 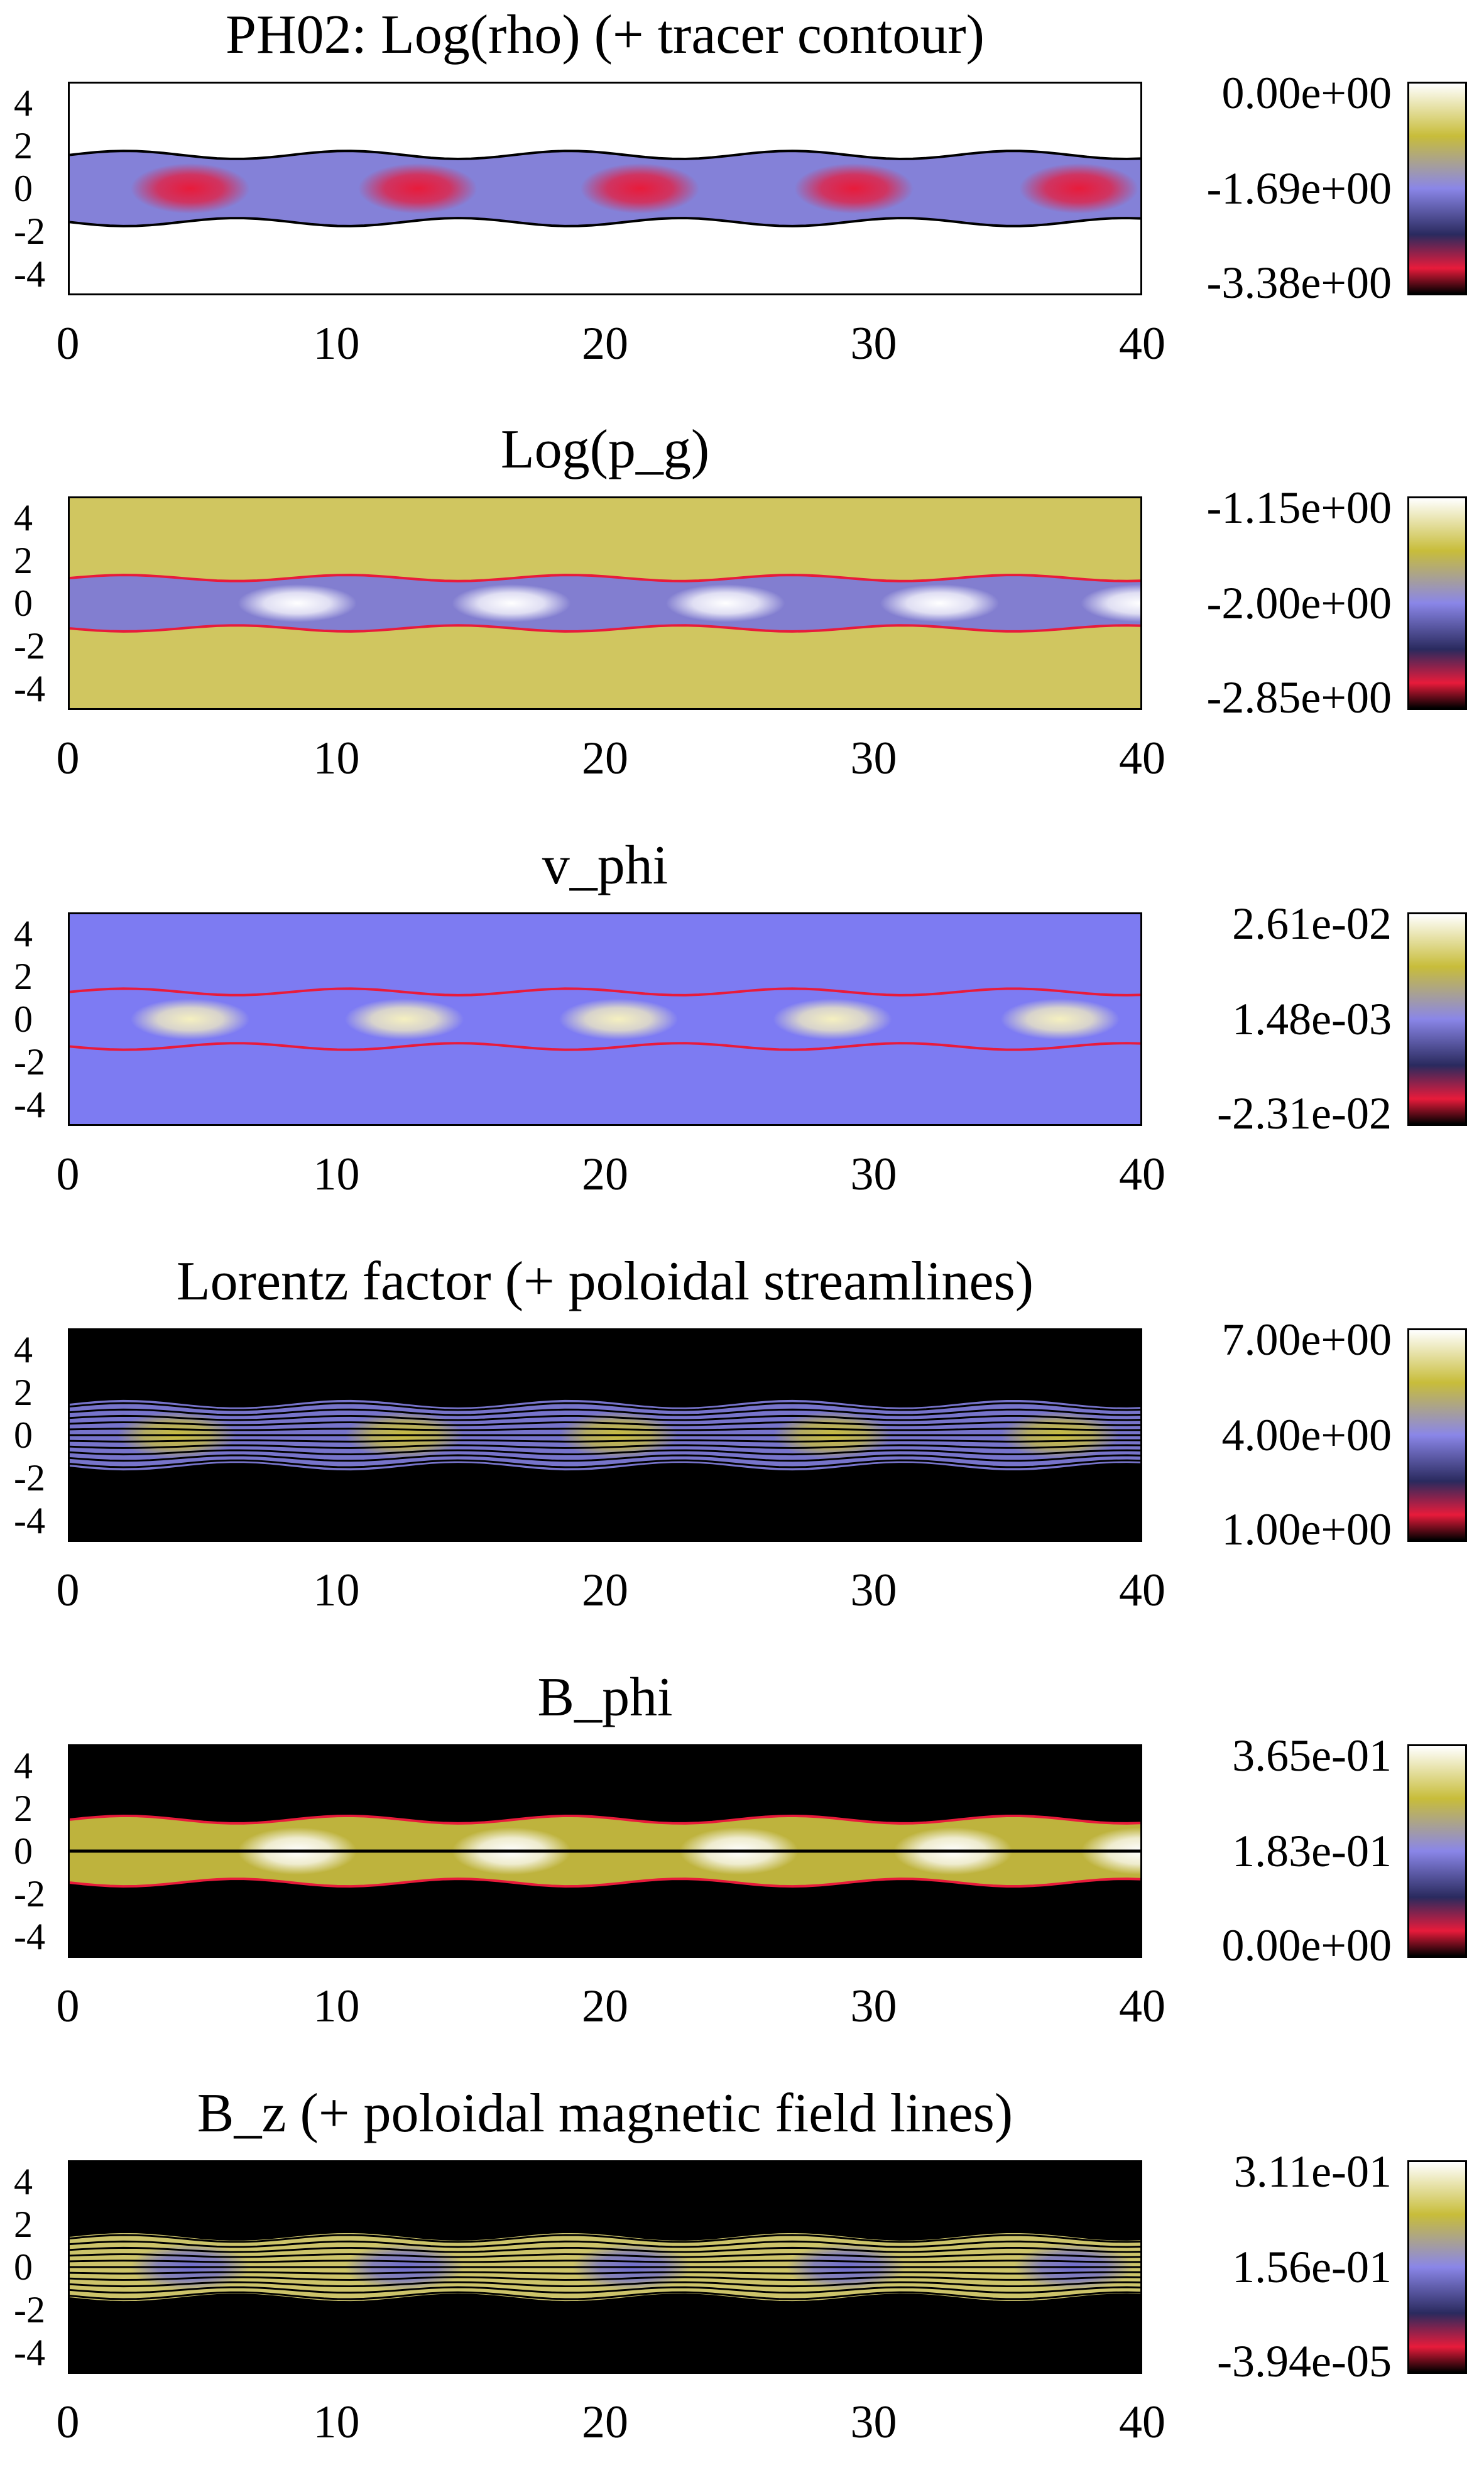 What do you see at coordinates (1312, 1019) in the screenshot?
I see `colorbar-label: 1.48e-03` at bounding box center [1312, 1019].